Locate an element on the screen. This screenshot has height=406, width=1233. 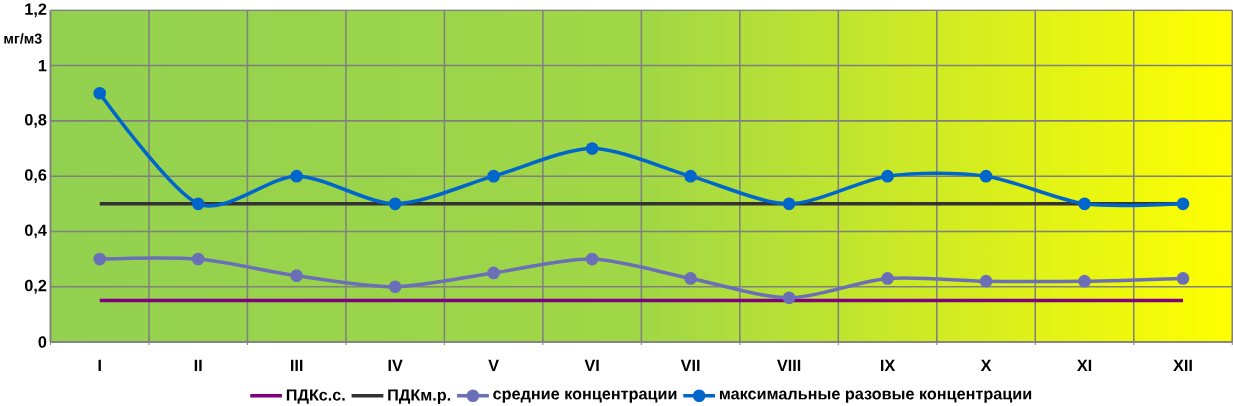
x-tick-label: X is located at coordinates (986, 365).